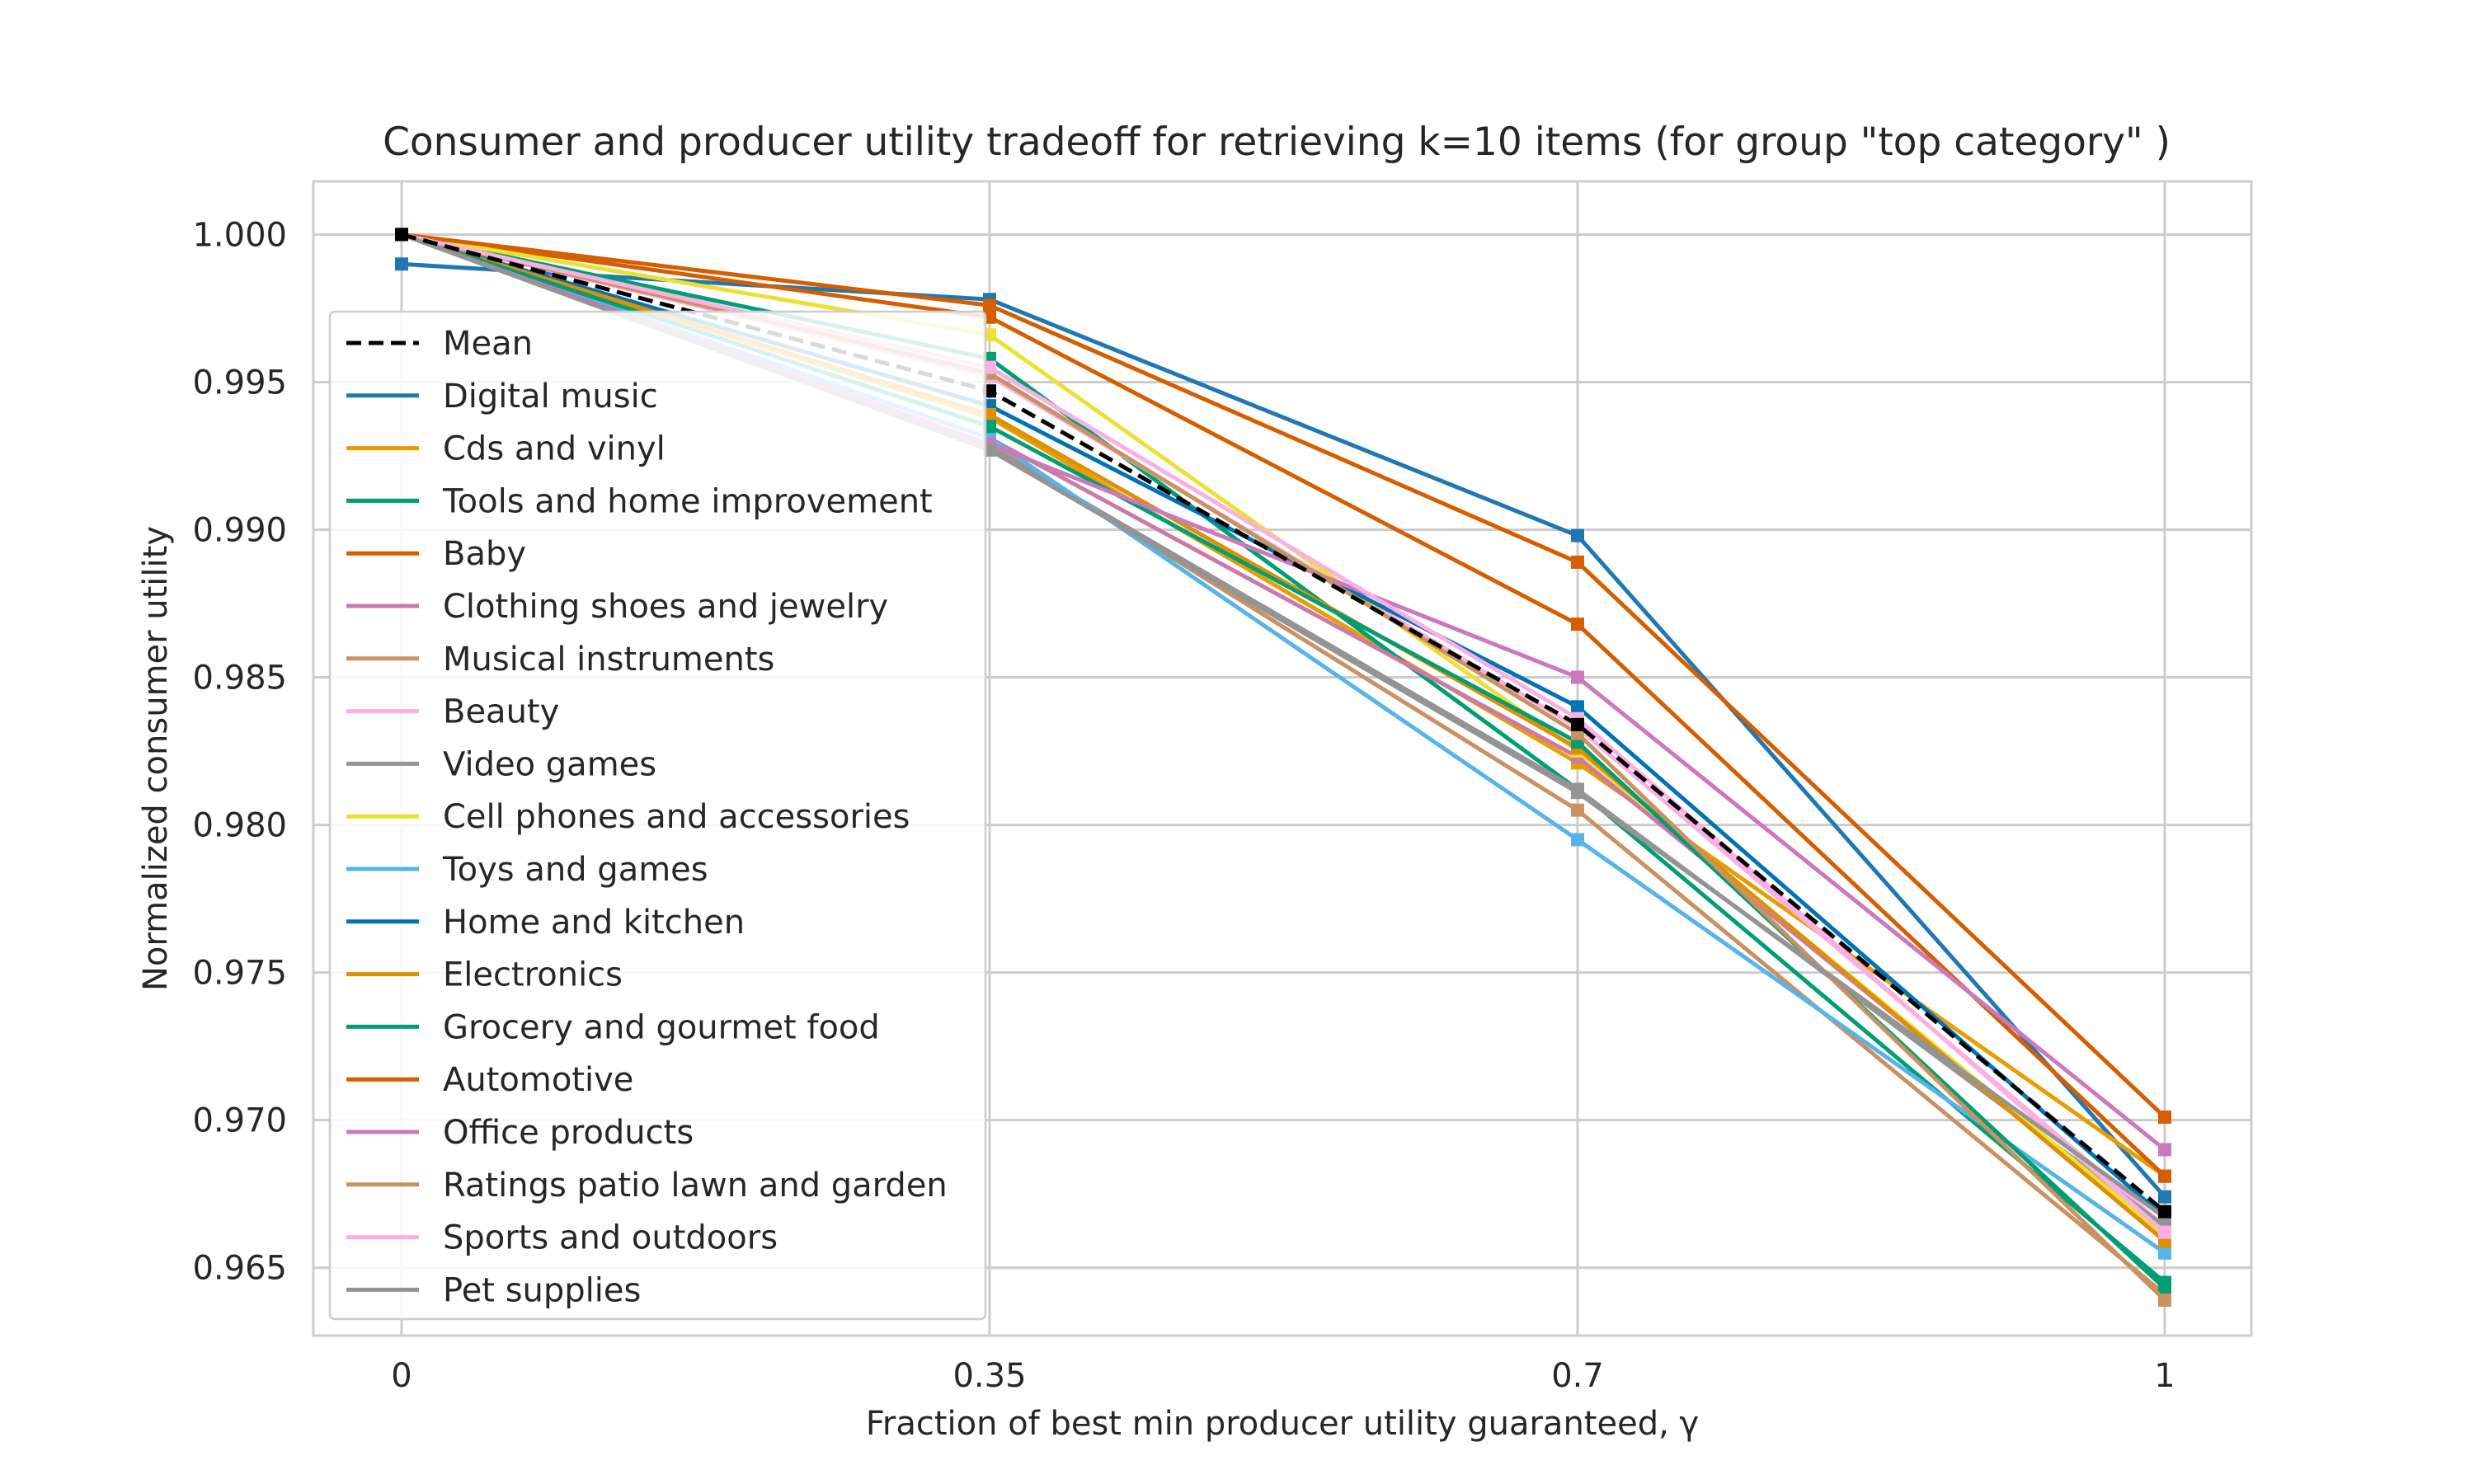  I want to click on legend-item: Beauty, so click(452, 712).